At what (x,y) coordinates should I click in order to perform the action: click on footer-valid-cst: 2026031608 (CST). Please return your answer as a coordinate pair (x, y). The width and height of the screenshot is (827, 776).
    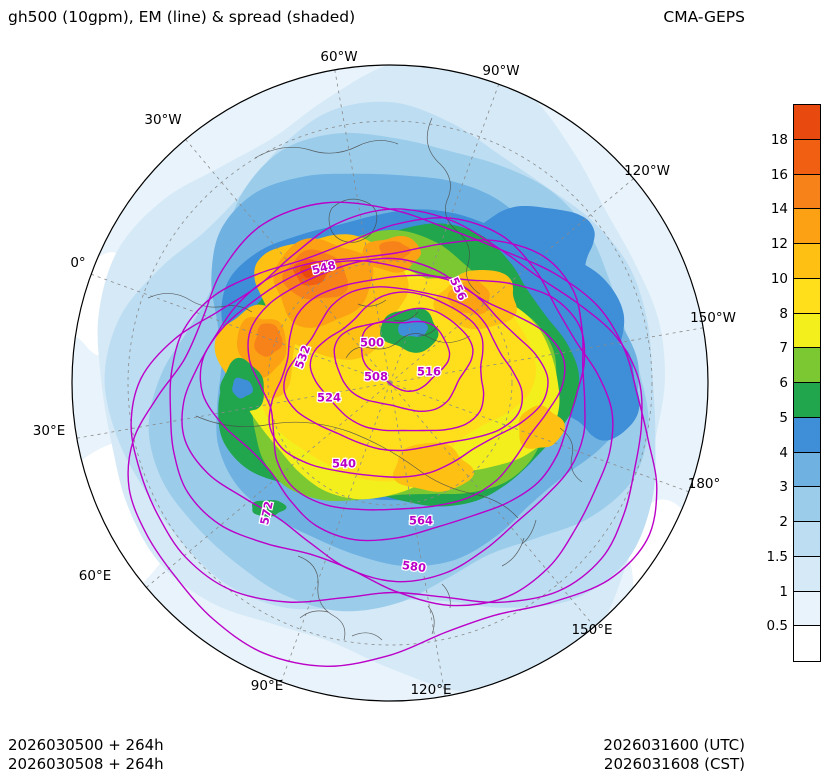
    Looking at the image, I should click on (674, 764).